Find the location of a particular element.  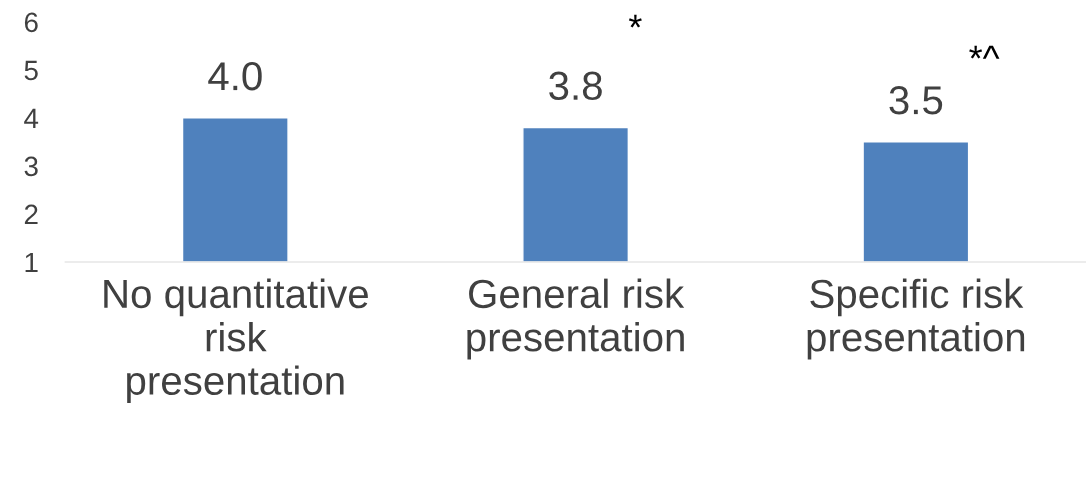

data-label: 4.0 is located at coordinates (235, 76).